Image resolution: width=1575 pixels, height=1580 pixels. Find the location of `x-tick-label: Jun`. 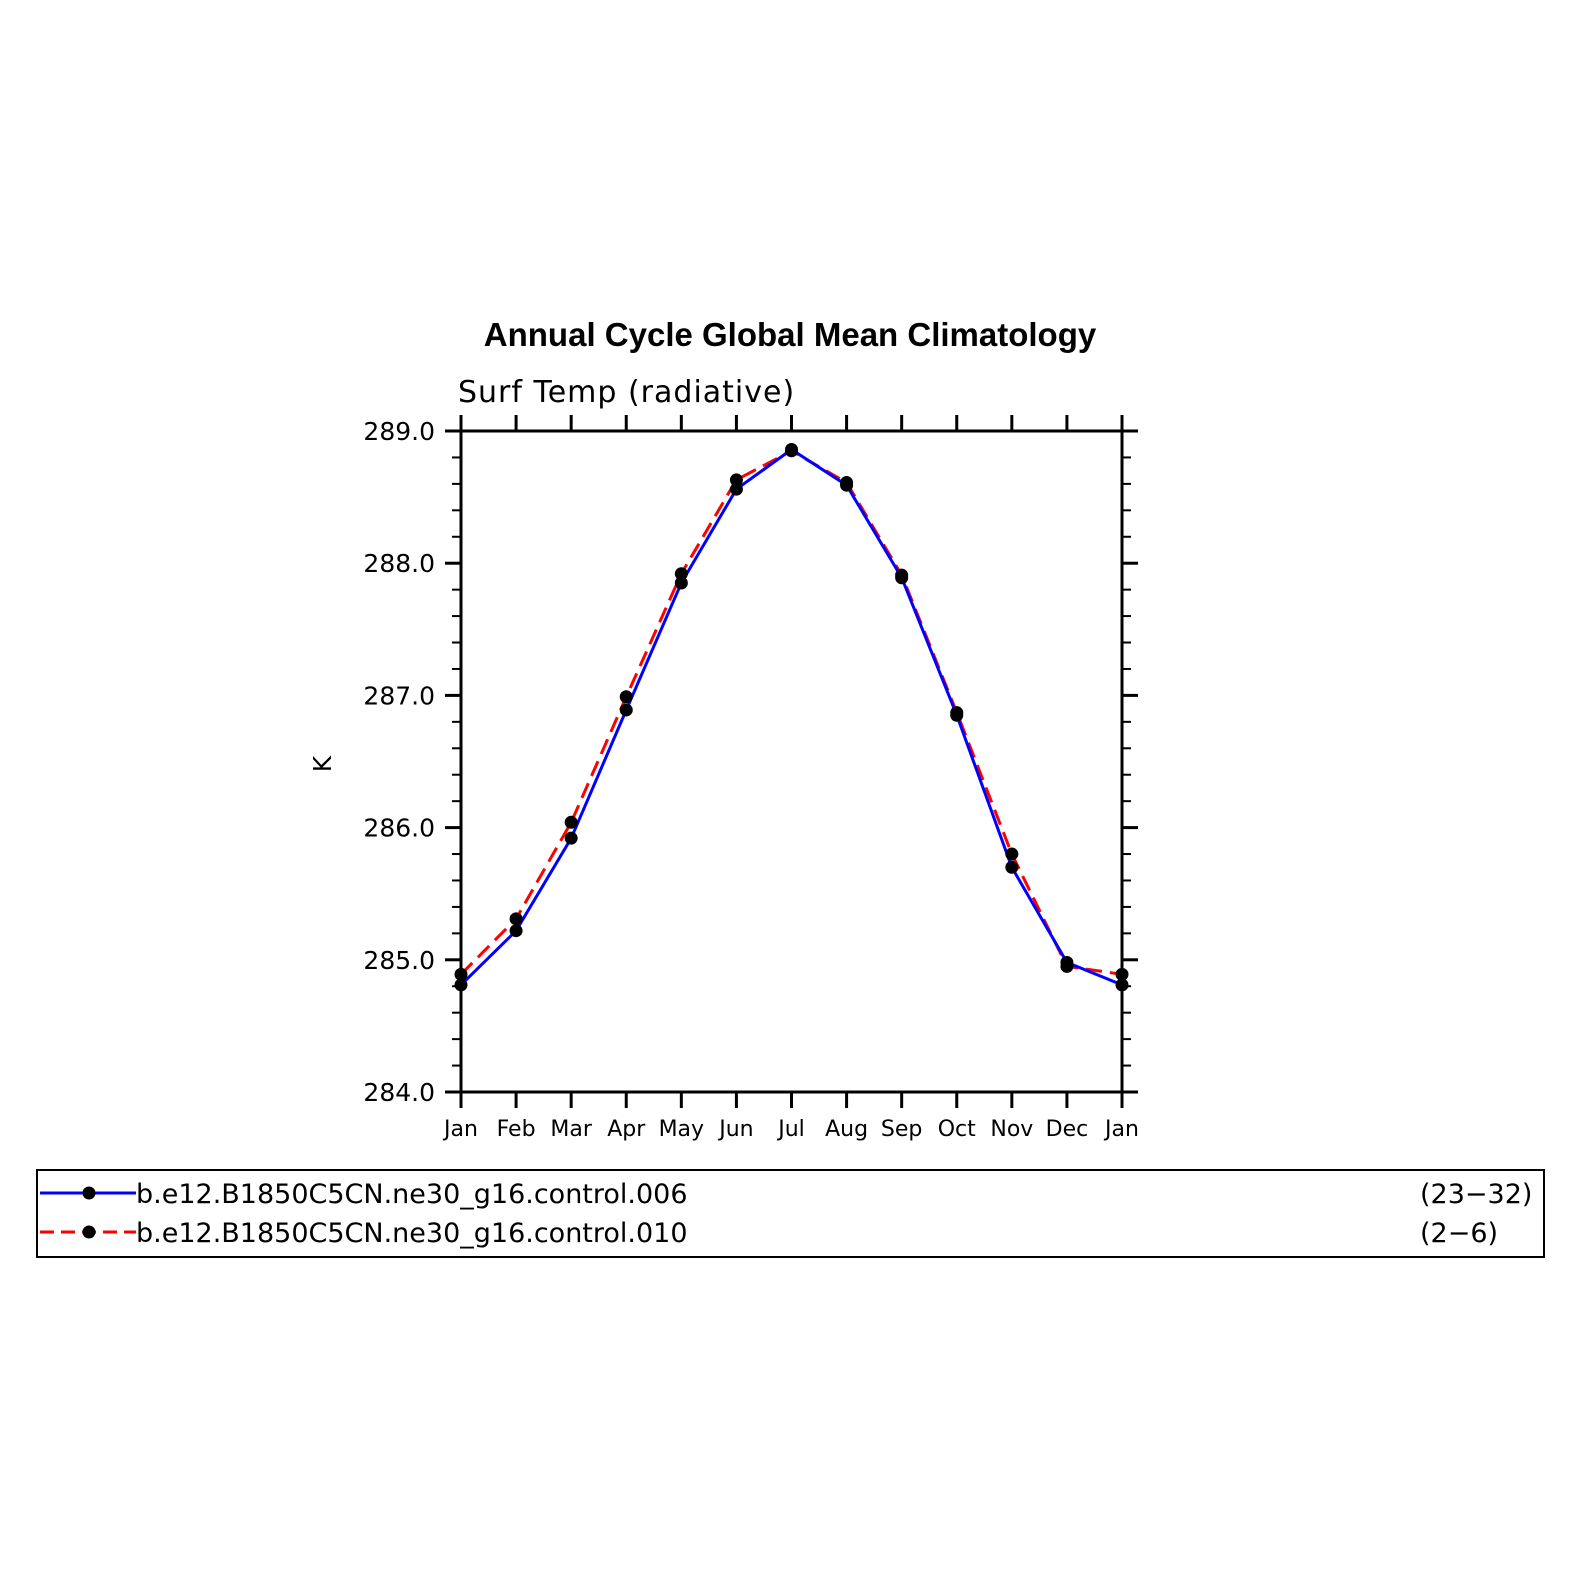

x-tick-label: Jun is located at coordinates (735, 1129).